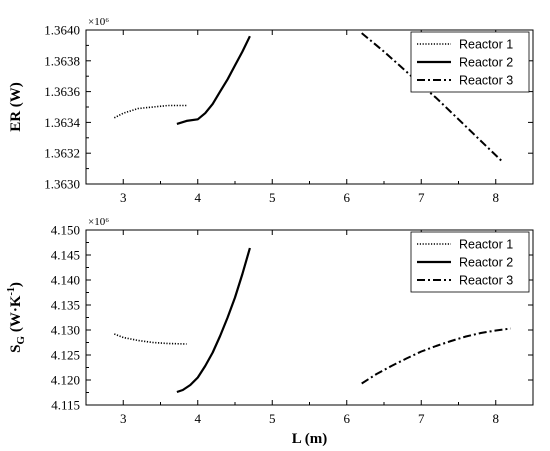  I want to click on y-tick-label: 4.115, so click(65, 405).